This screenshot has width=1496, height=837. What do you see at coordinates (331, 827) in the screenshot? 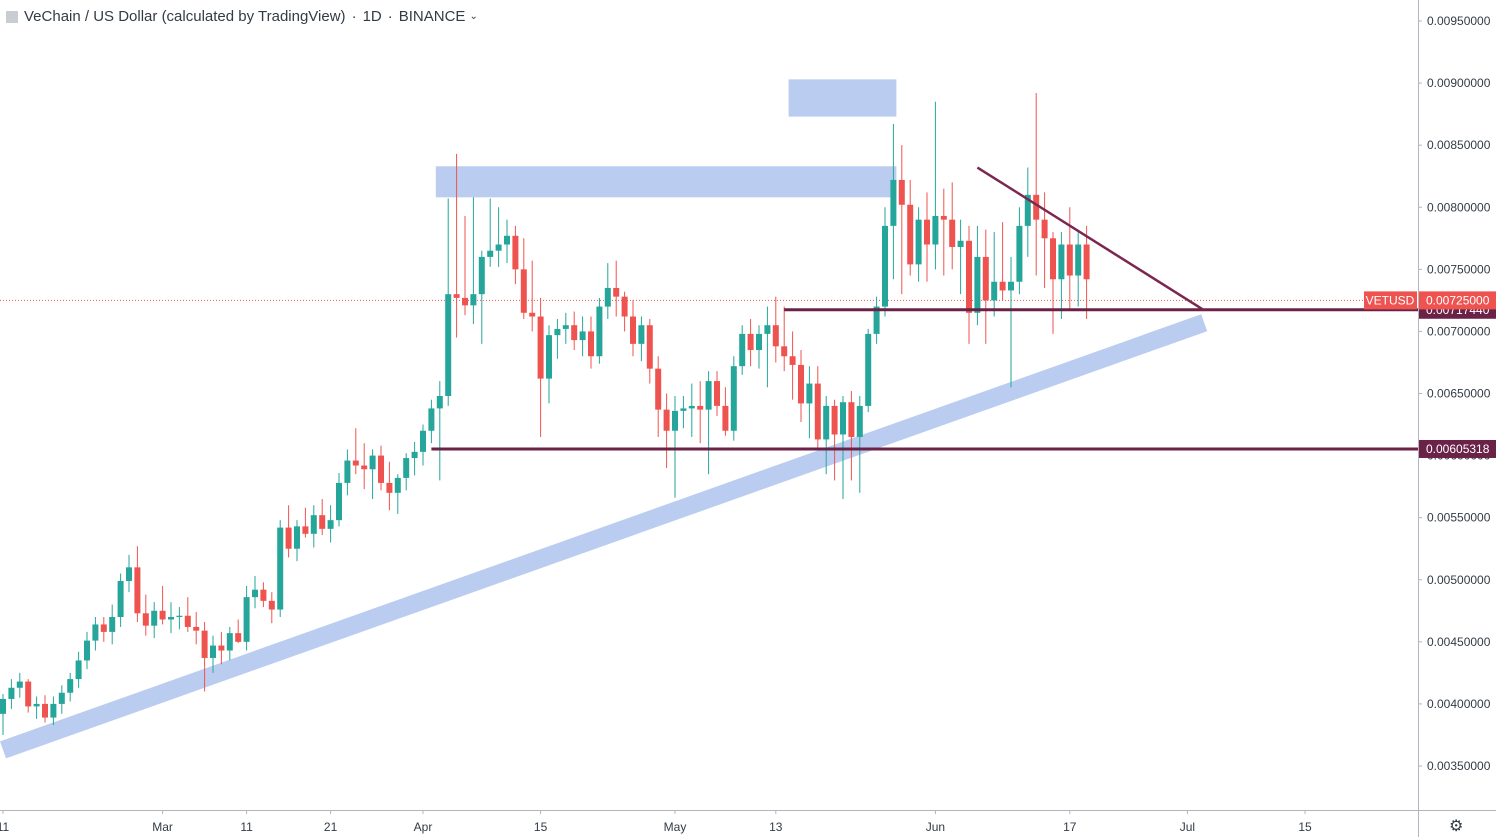
I see `x-tick-label: 21` at bounding box center [331, 827].